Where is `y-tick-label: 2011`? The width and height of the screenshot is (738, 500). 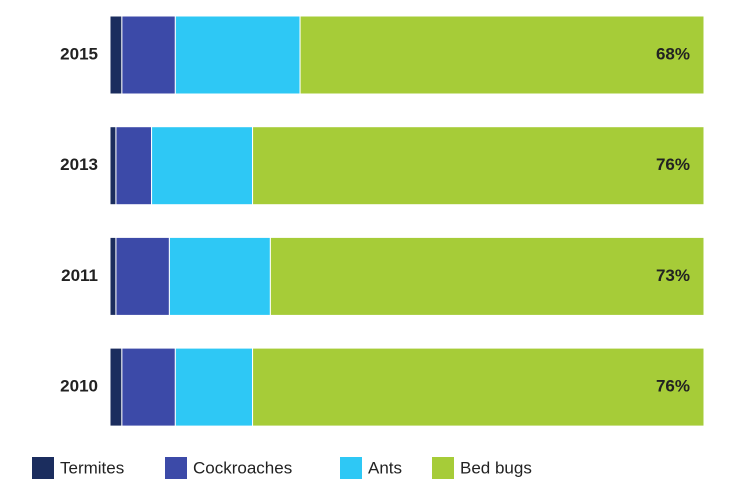
y-tick-label: 2011 is located at coordinates (79, 275).